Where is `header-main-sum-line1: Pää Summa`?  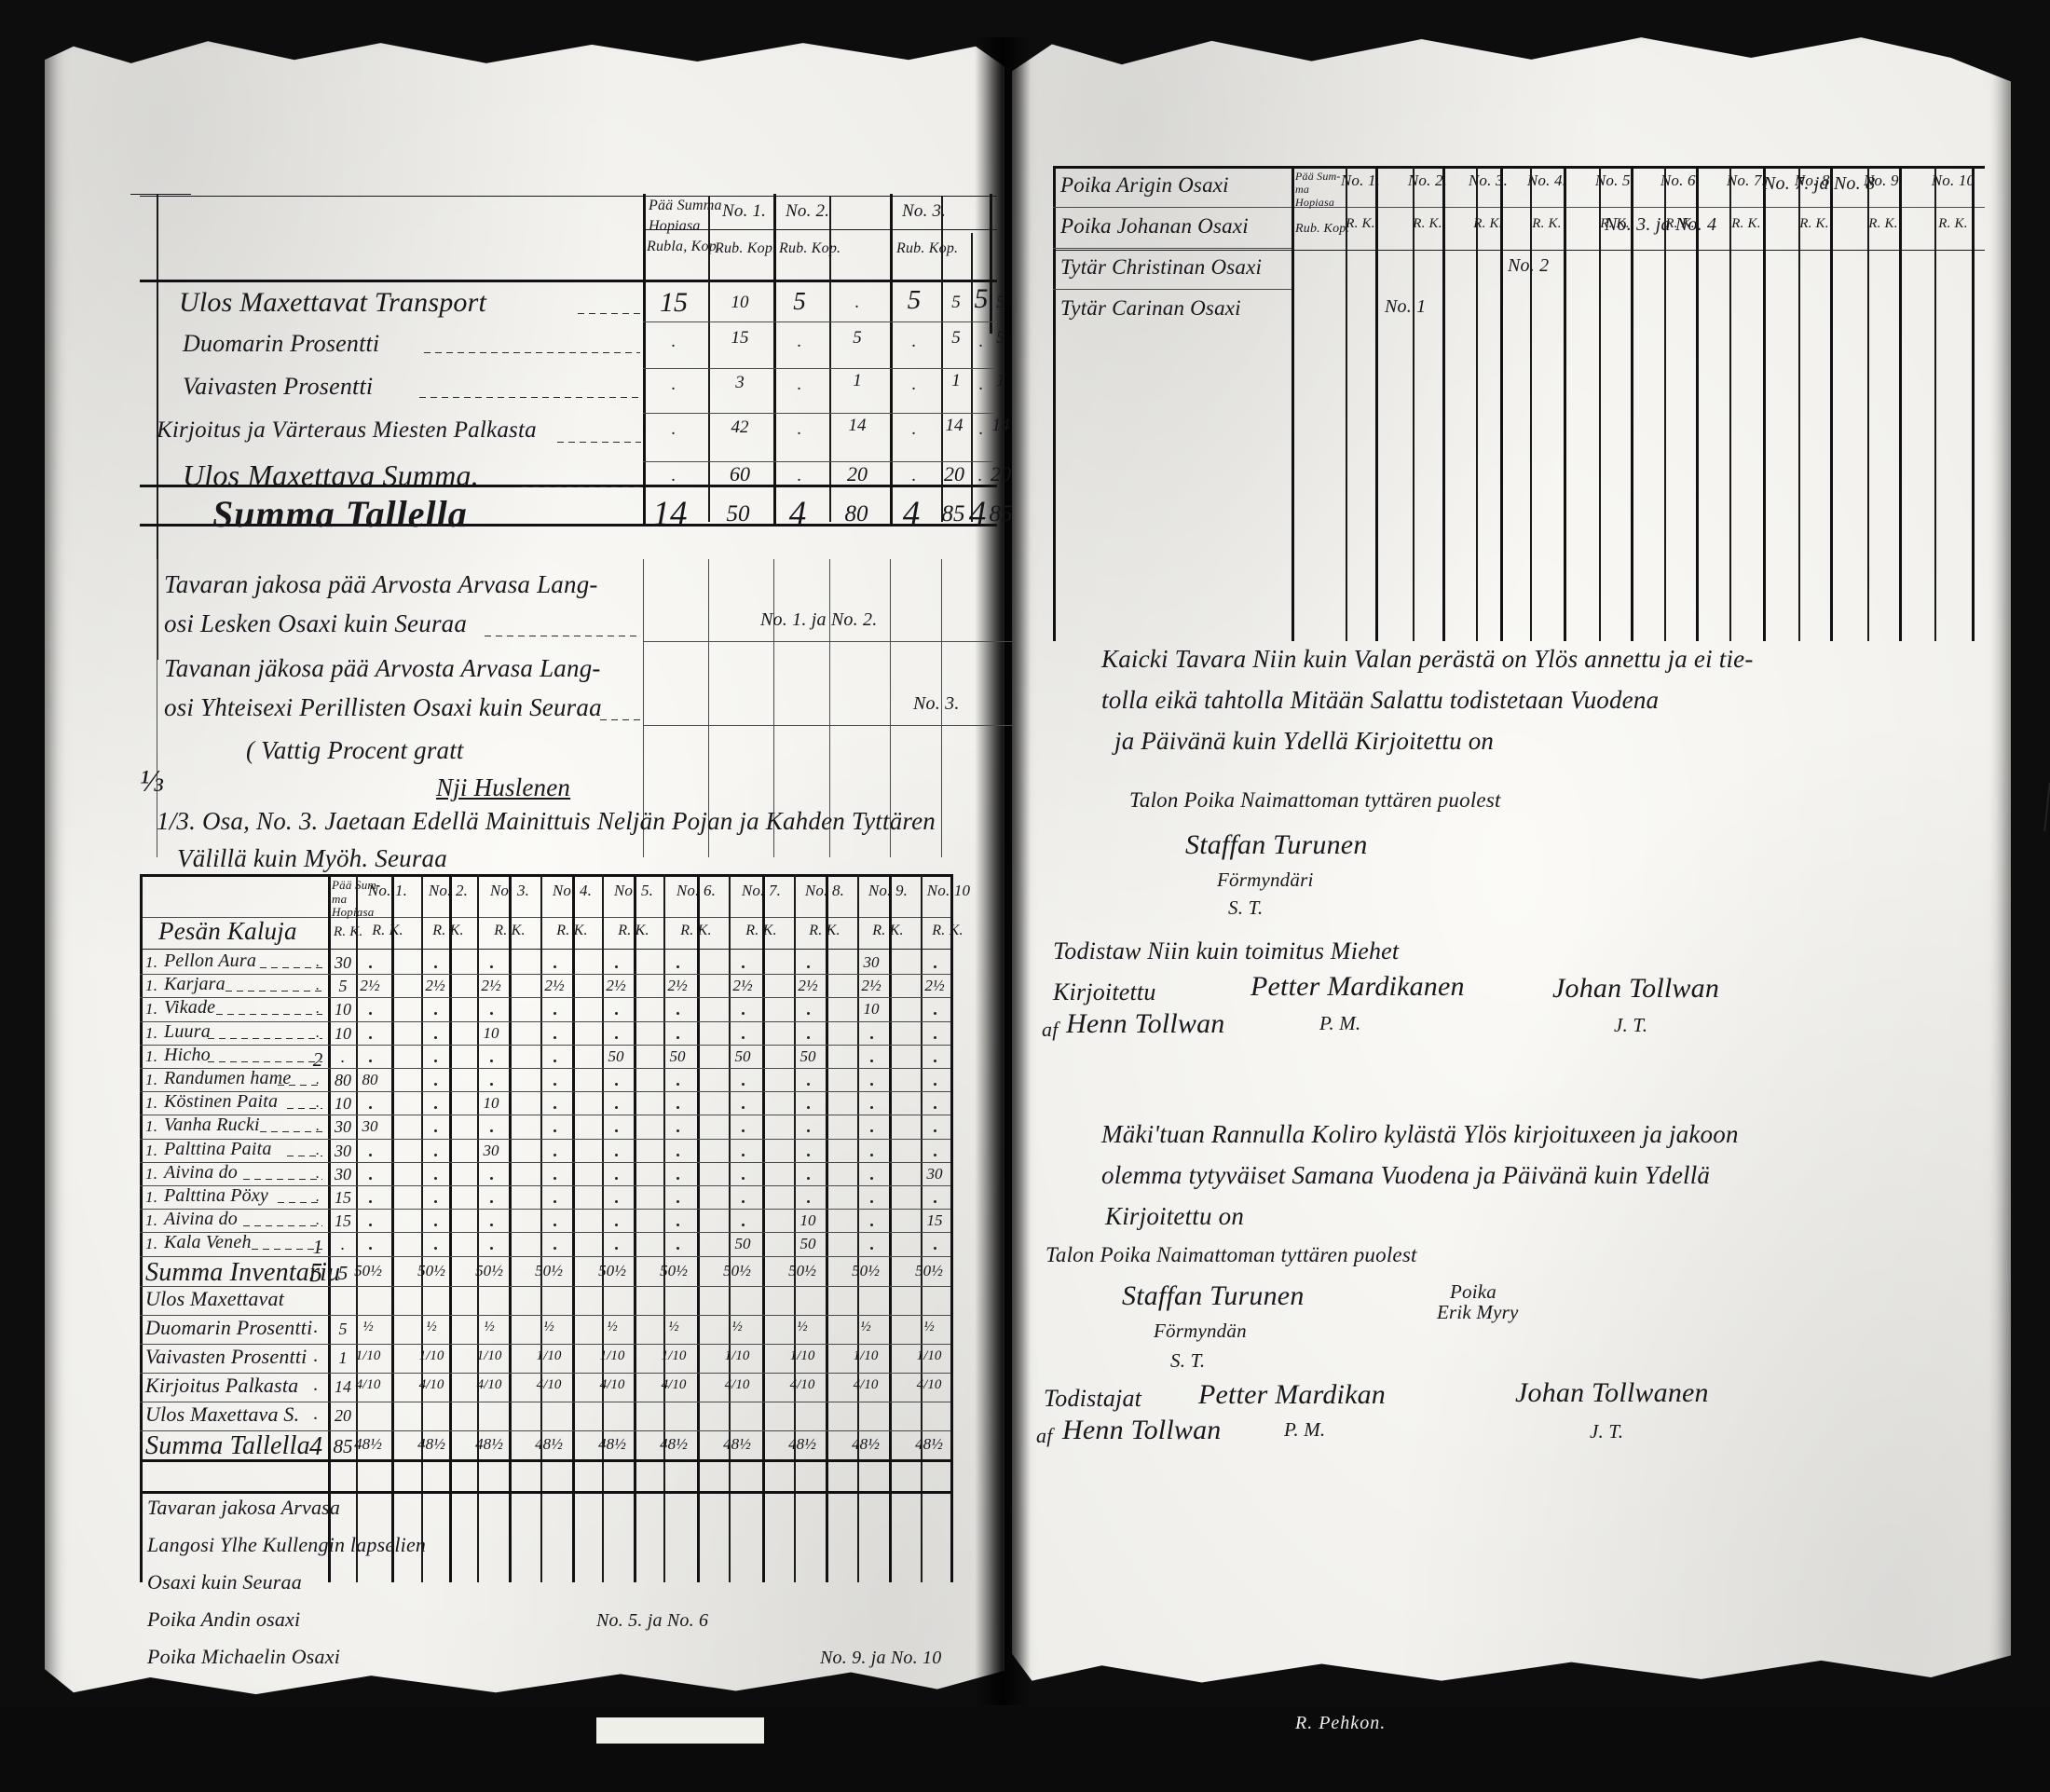
header-main-sum-line1: Pää Summa is located at coordinates (685, 205).